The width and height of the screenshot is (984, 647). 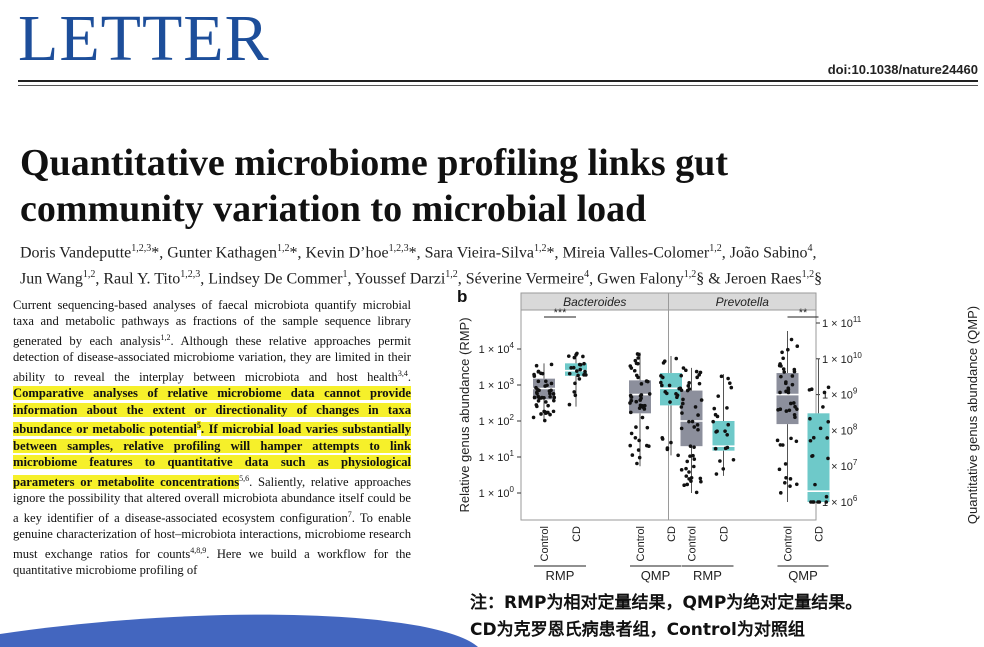 What do you see at coordinates (840, 394) in the screenshot?
I see `right-tick-label: 1 × 10⁹` at bounding box center [840, 394].